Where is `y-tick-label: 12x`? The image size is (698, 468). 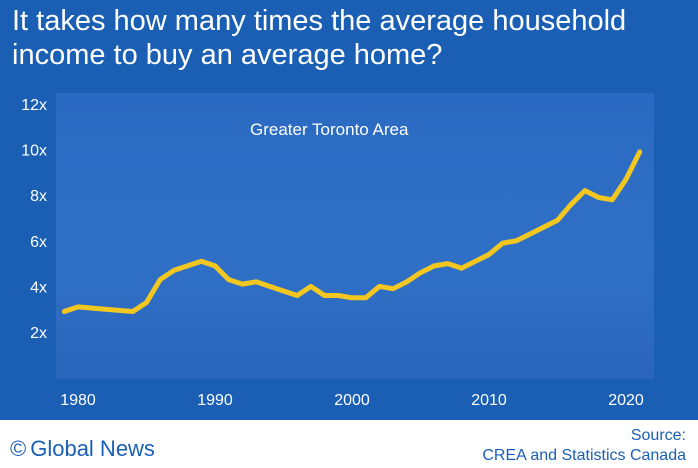
y-tick-label: 12x is located at coordinates (34, 105).